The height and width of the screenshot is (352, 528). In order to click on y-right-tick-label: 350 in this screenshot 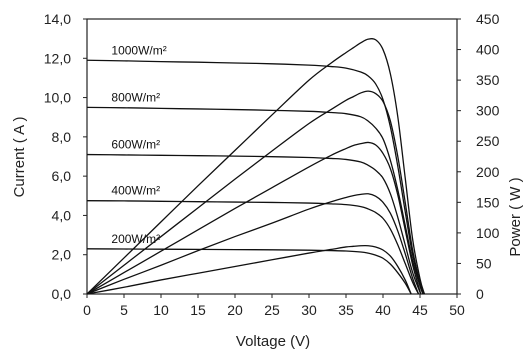, I will do `click(488, 80)`.